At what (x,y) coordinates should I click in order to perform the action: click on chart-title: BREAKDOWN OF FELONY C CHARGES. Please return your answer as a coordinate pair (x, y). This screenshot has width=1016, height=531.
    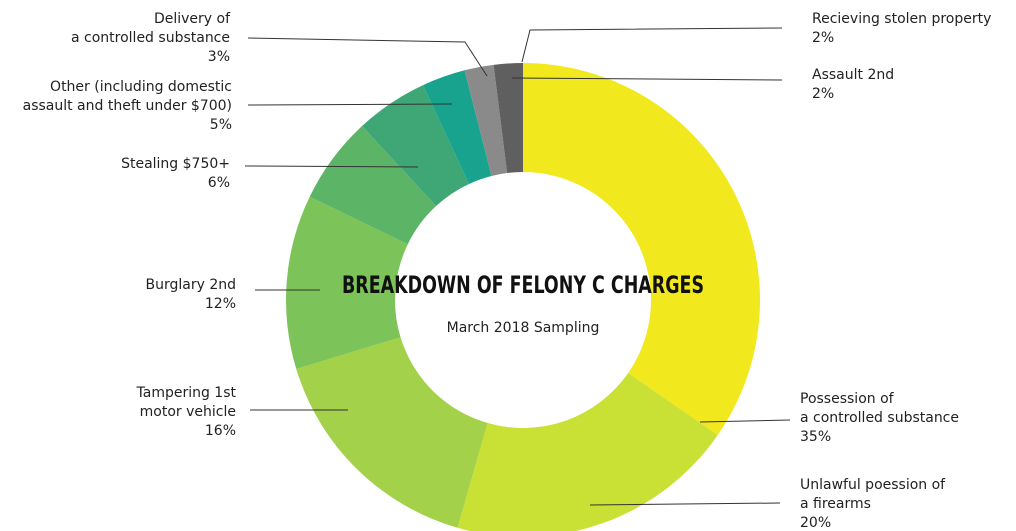
    Looking at the image, I should click on (523, 285).